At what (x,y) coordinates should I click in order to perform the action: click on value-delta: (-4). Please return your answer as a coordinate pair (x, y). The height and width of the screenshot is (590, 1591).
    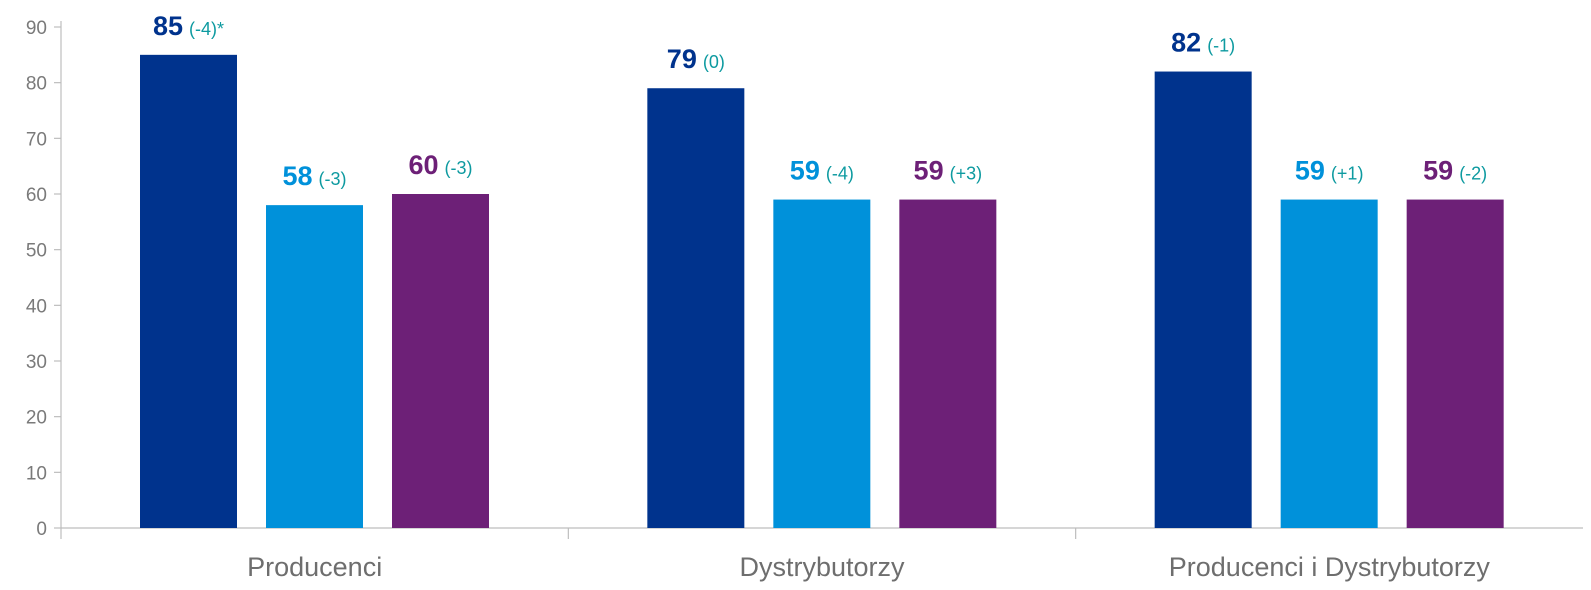
    Looking at the image, I should click on (840, 174).